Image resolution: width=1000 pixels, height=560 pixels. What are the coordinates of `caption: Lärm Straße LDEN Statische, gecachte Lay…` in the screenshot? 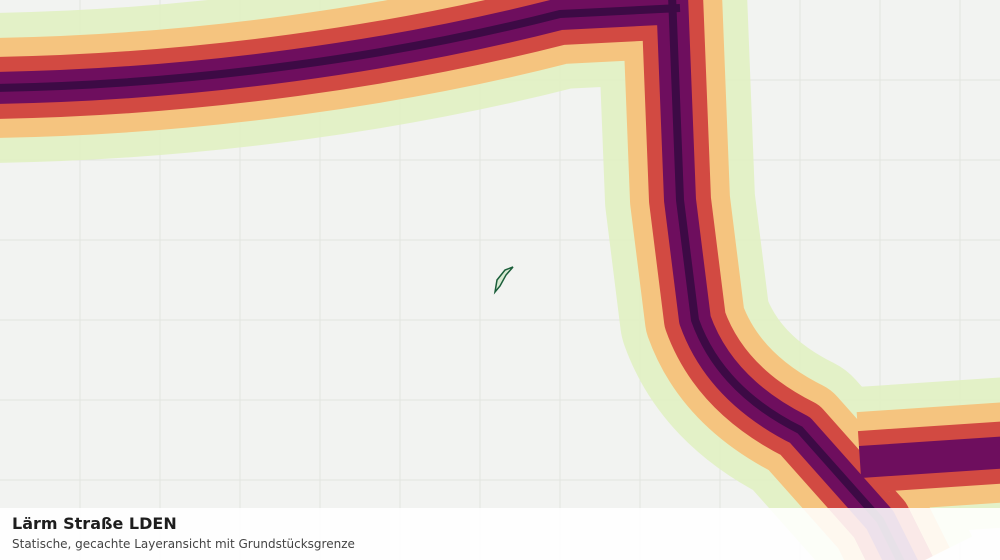 It's located at (500, 534).